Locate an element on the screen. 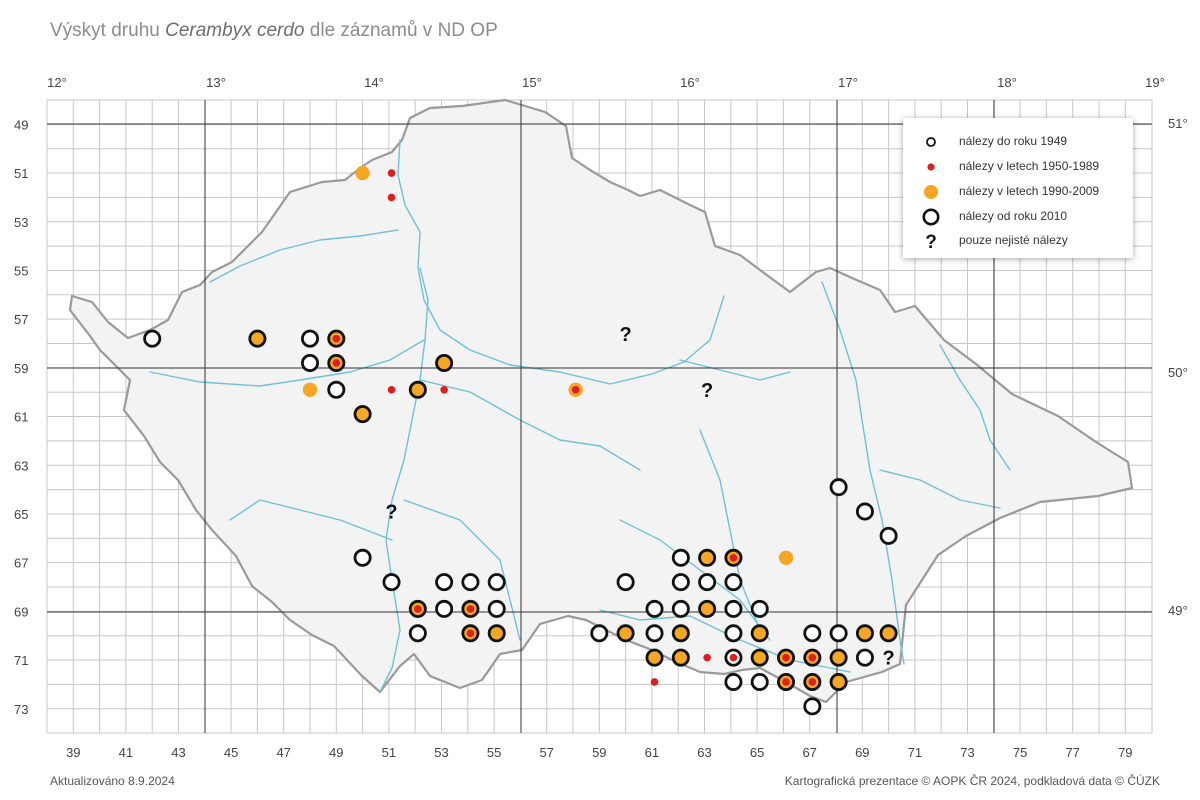 Image resolution: width=1200 pixels, height=800 pixels. legend-label: nálezy v letech 1950-1989 is located at coordinates (1029, 166).